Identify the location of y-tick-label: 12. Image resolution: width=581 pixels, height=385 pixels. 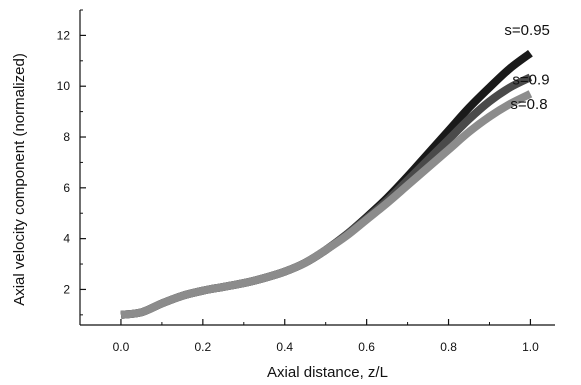
(64, 35).